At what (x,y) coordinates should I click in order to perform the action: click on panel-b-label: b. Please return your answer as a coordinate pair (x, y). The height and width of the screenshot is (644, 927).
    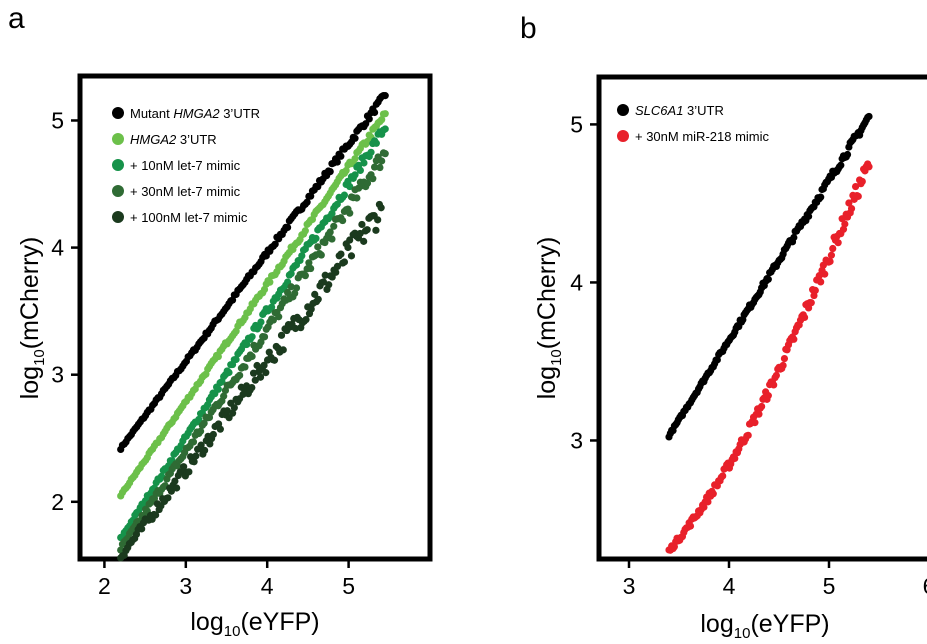
    Looking at the image, I should click on (528, 28).